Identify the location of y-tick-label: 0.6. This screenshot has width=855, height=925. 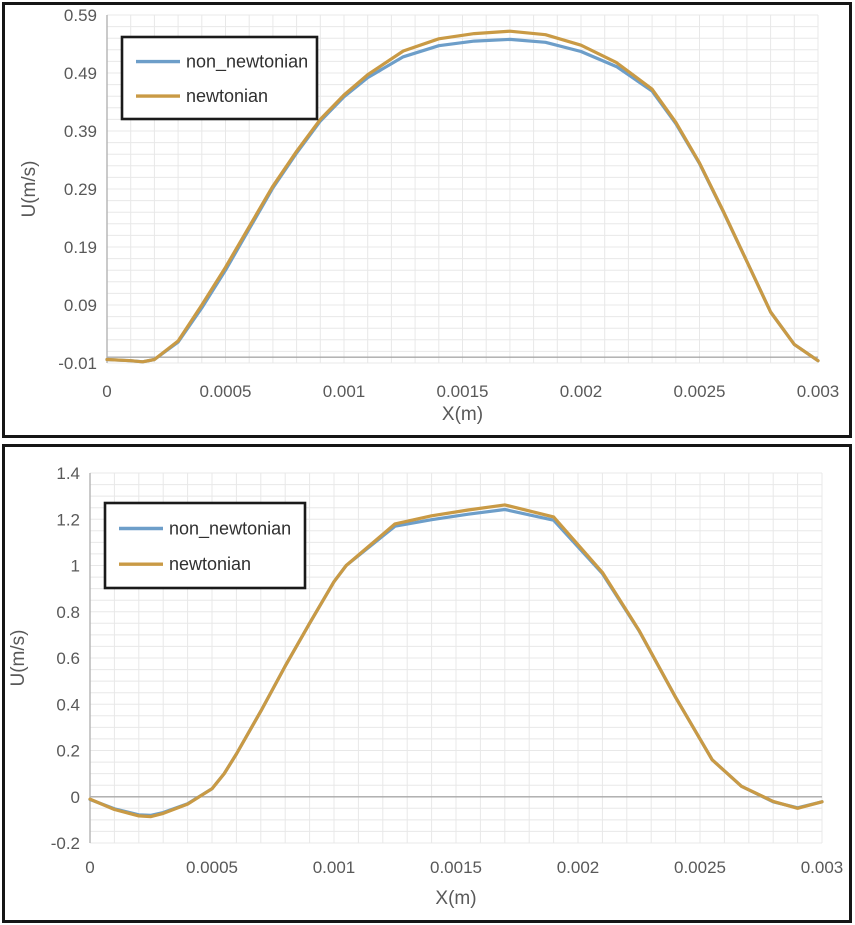
(68, 658).